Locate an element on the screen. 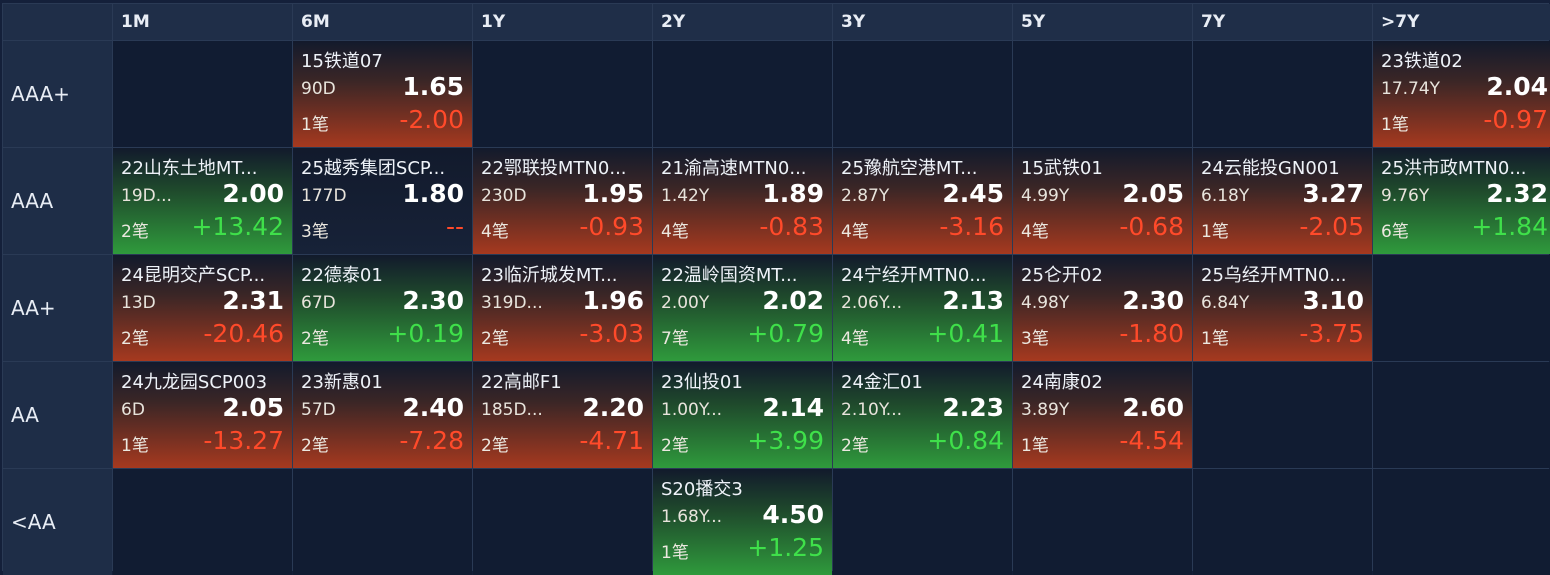 The height and width of the screenshot is (575, 1550). bond-name: 25仑开02 is located at coordinates (1062, 275).